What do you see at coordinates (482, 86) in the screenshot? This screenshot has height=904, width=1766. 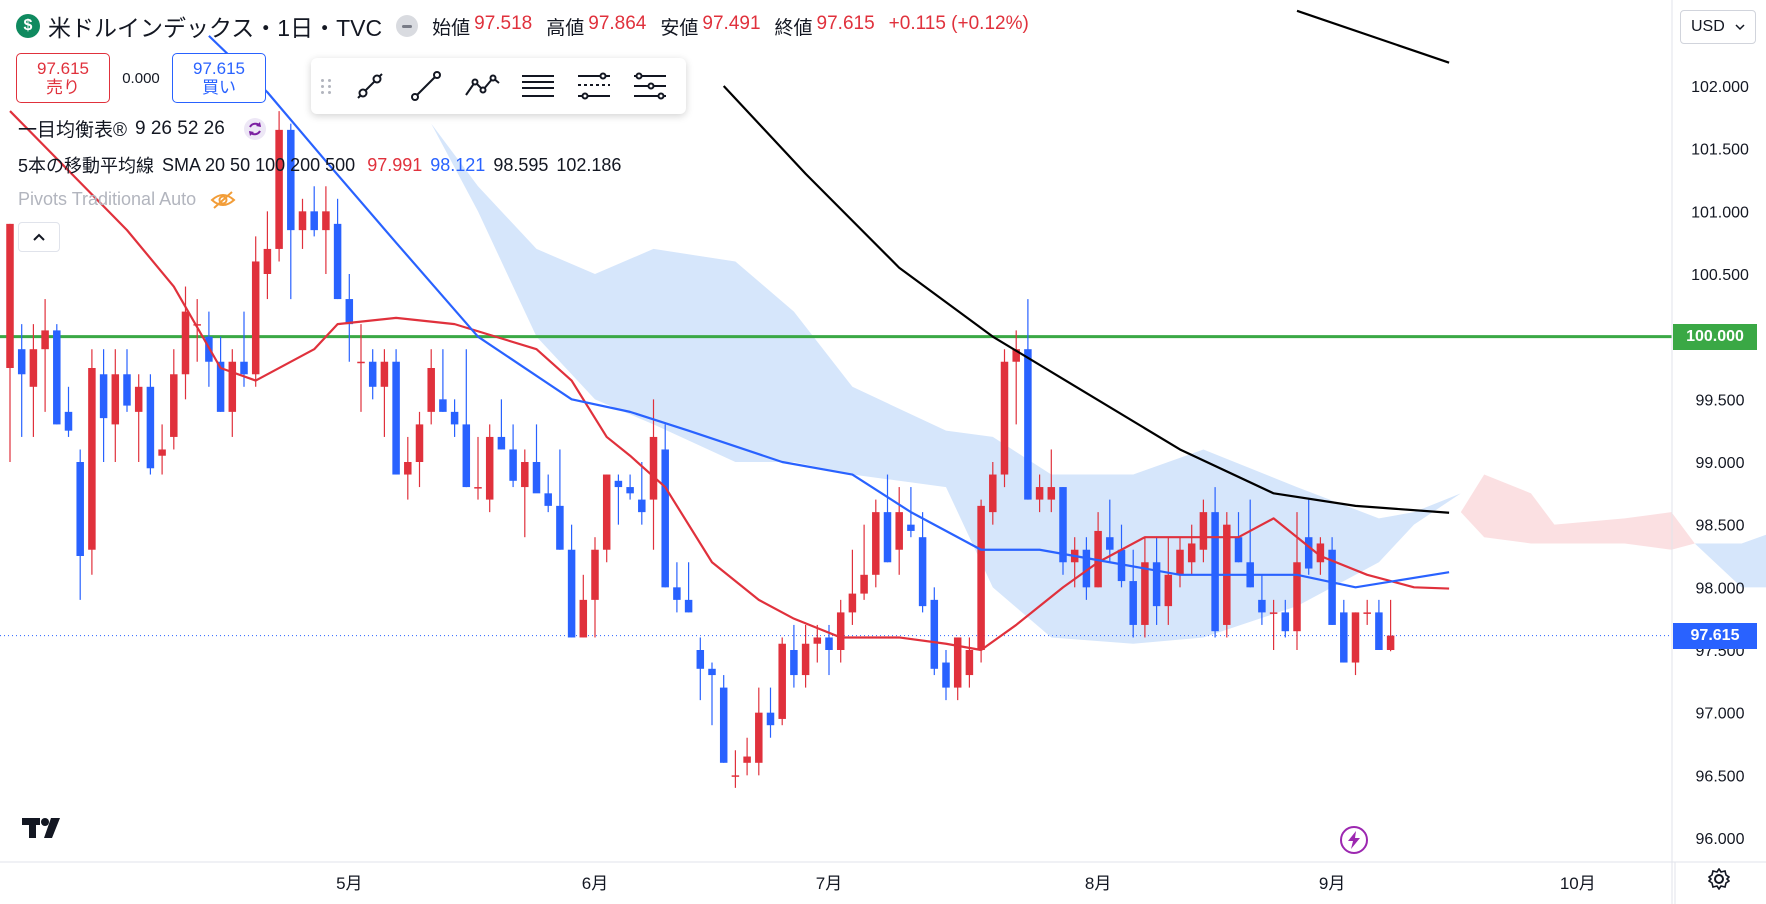 I see `path-tool-icon` at bounding box center [482, 86].